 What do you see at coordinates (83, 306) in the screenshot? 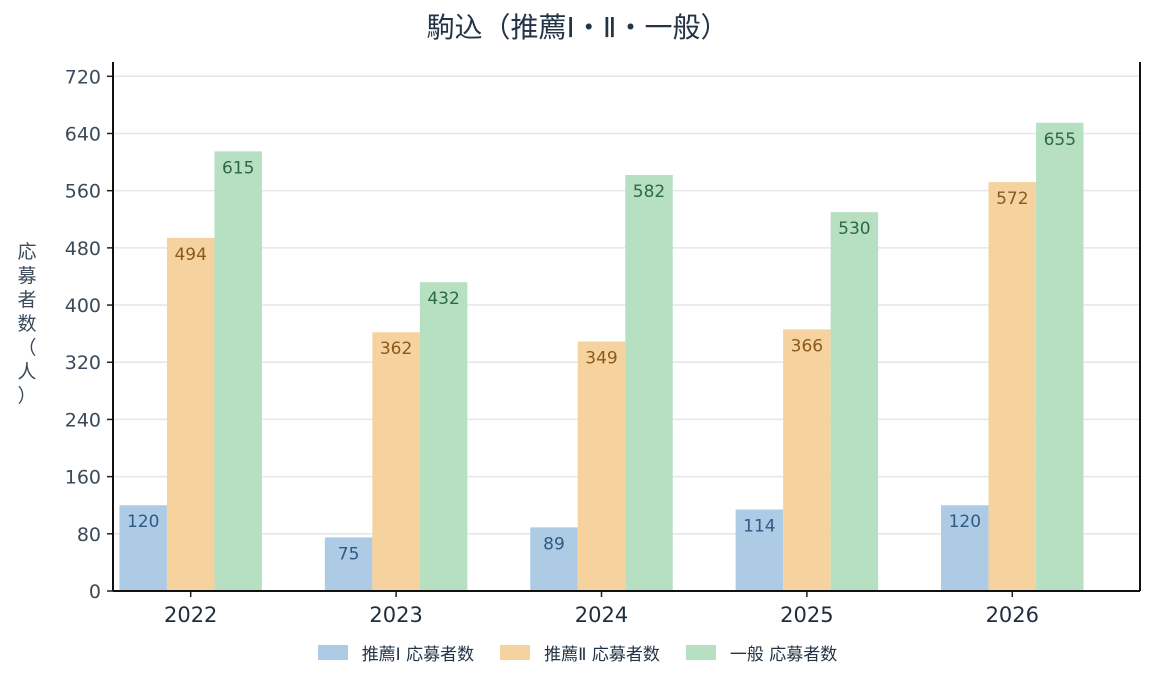
I see `y-tick-label: 400` at bounding box center [83, 306].